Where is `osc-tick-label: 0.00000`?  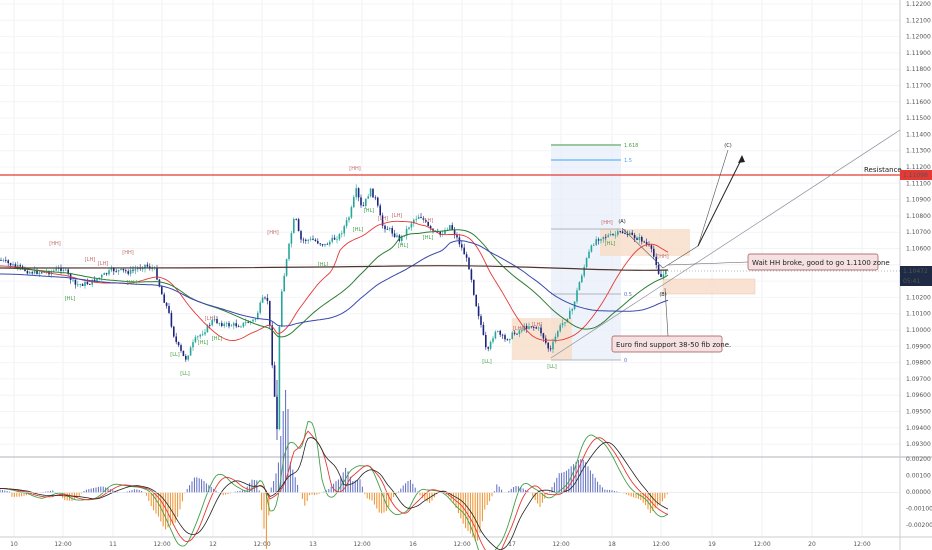 osc-tick-label: 0.00000 is located at coordinates (918, 492).